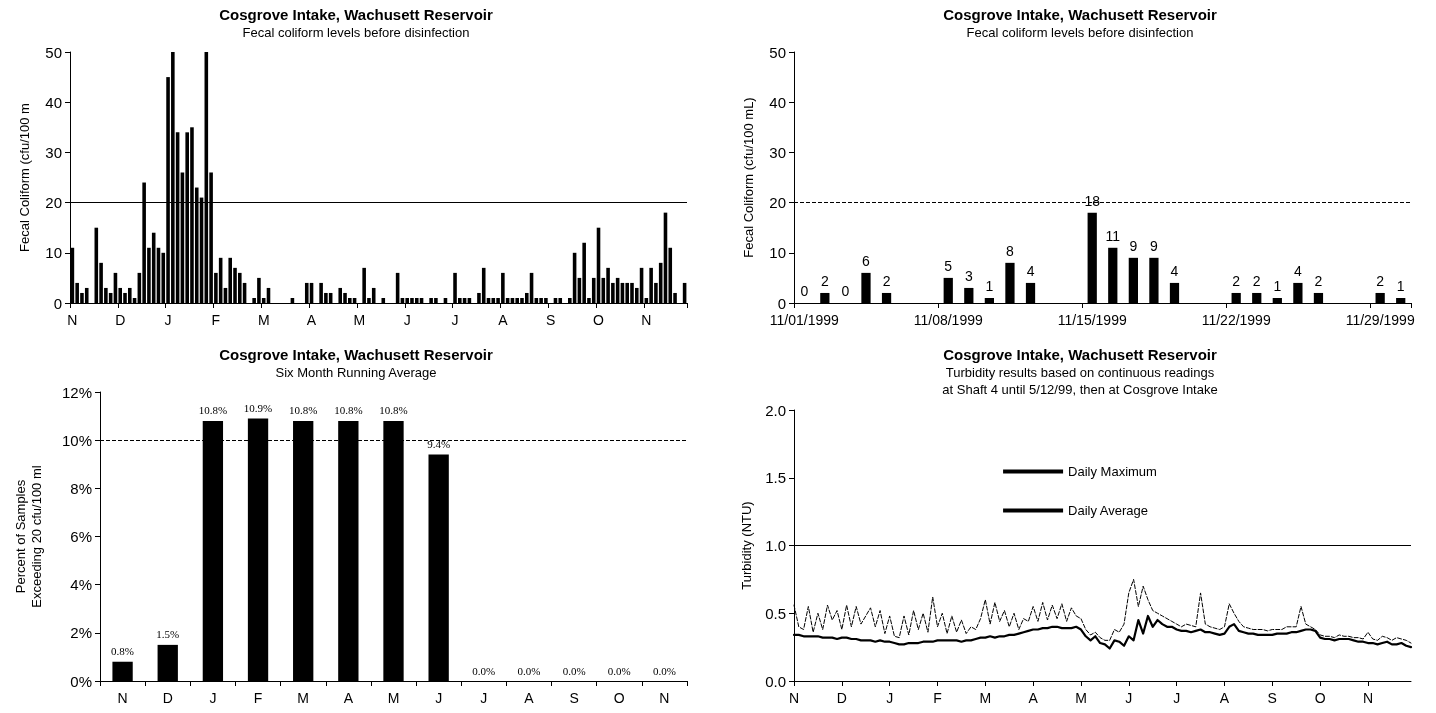 Image resolution: width=1436 pixels, height=713 pixels. Describe the element at coordinates (76, 392) in the screenshot. I see `y-tick-label: 12%` at that location.